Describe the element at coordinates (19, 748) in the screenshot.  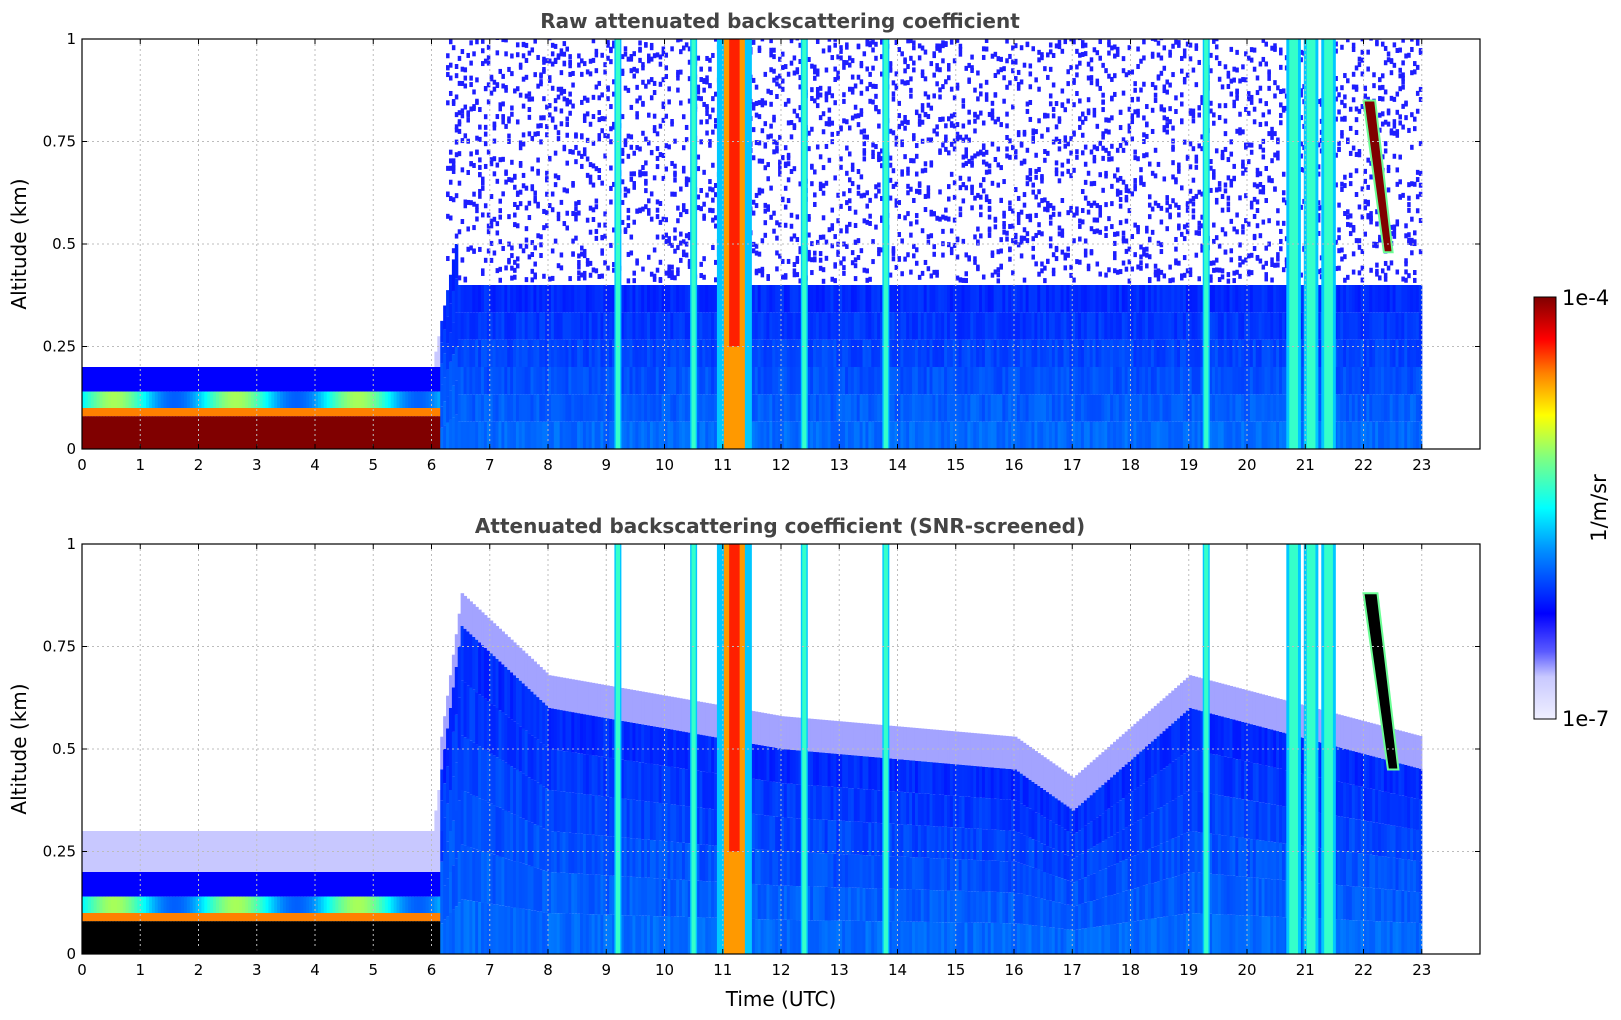
I see `bottom-y-axis-label: Altitude (km)` at that location.